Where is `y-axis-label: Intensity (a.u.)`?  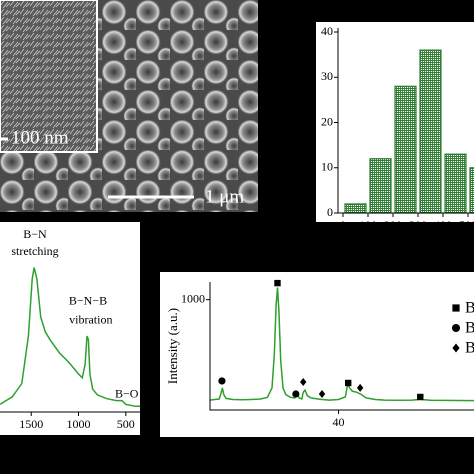
y-axis-label: Intensity (a.u.) is located at coordinates (172, 346).